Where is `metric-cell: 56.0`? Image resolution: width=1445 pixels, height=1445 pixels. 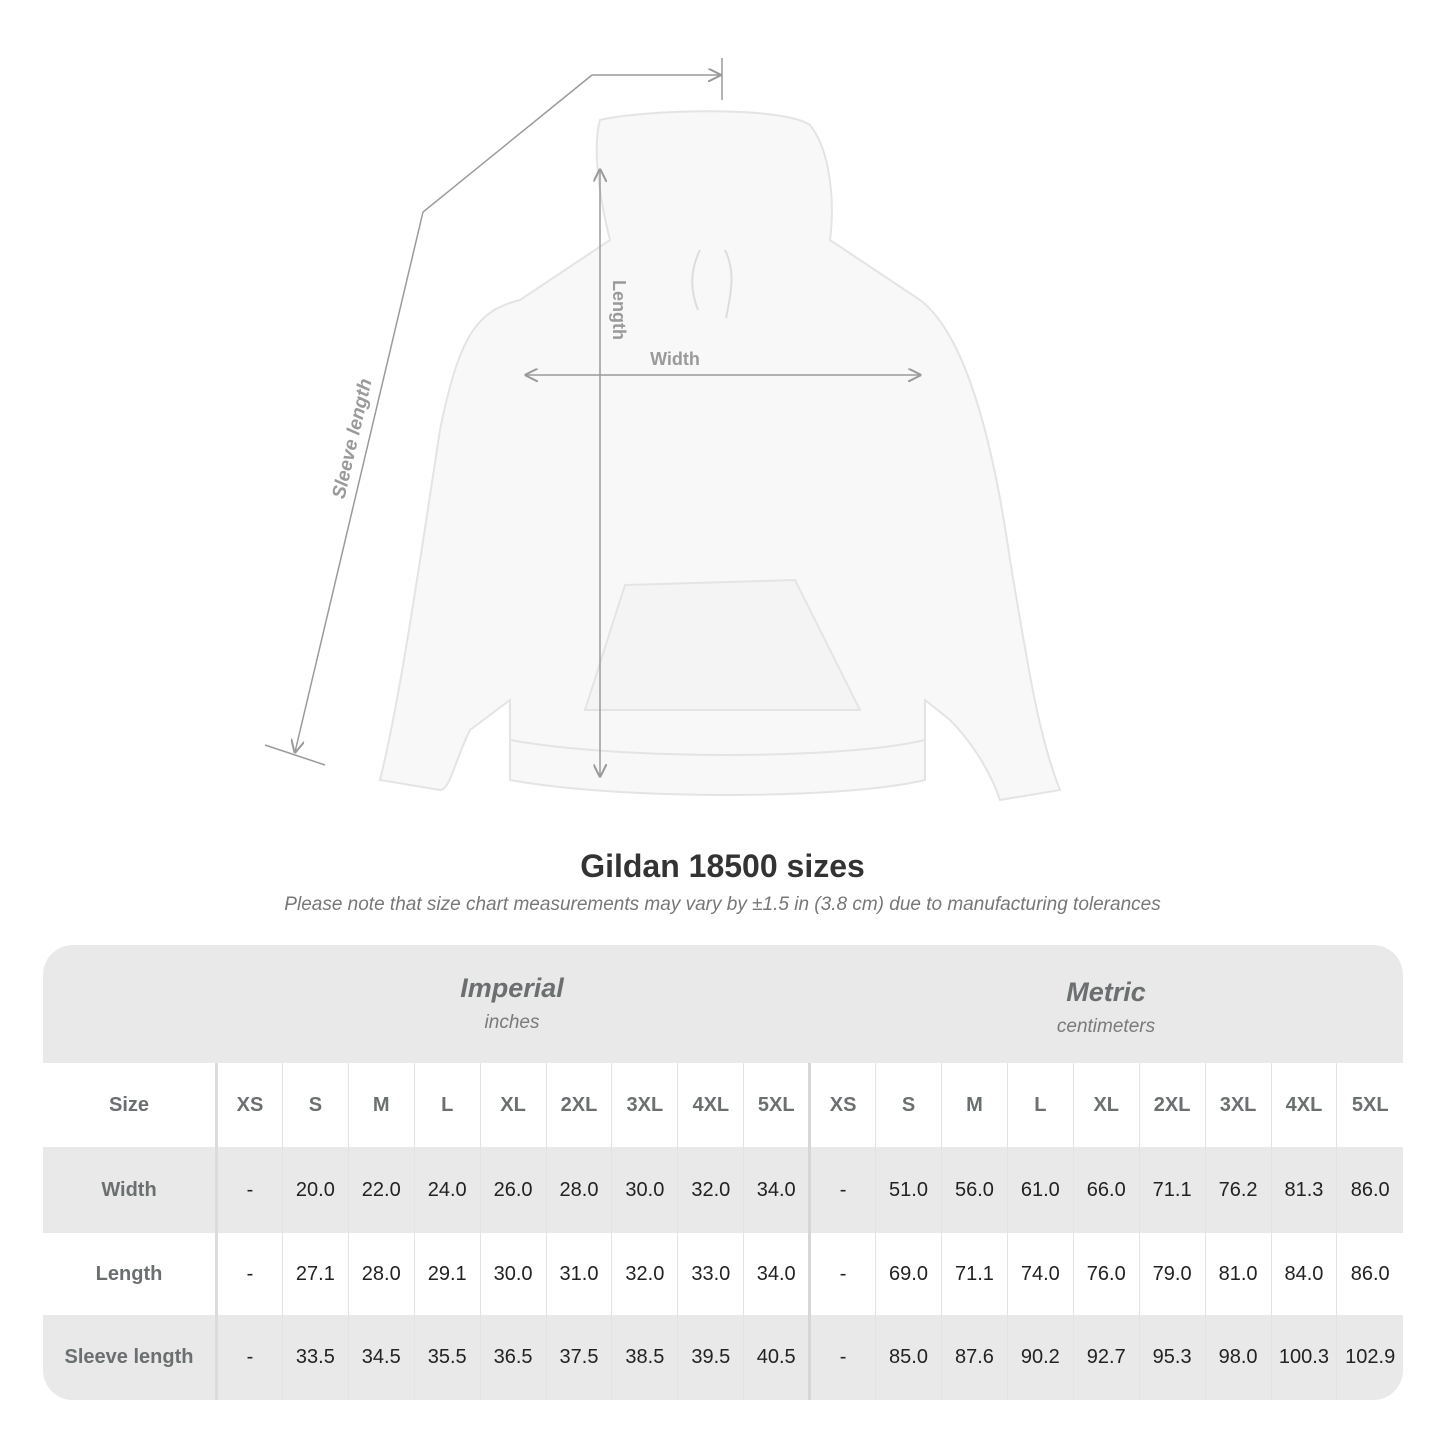 metric-cell: 56.0 is located at coordinates (974, 1190).